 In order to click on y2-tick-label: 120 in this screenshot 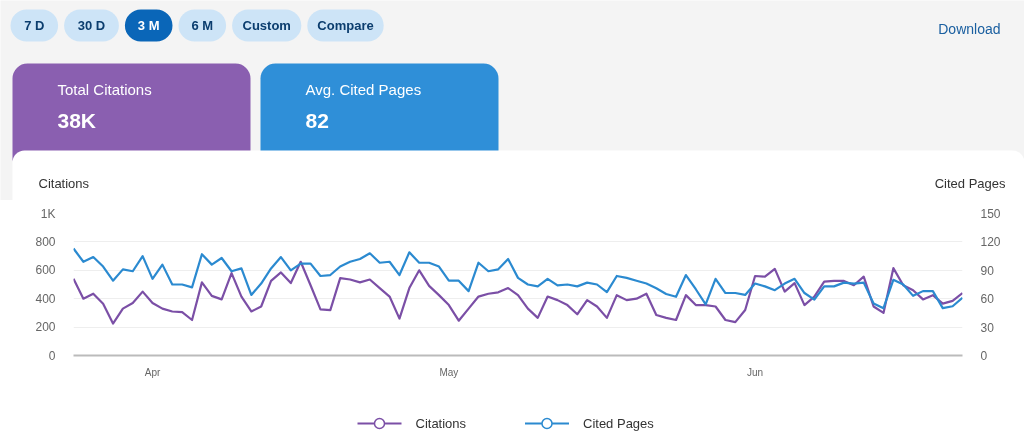, I will do `click(990, 242)`.